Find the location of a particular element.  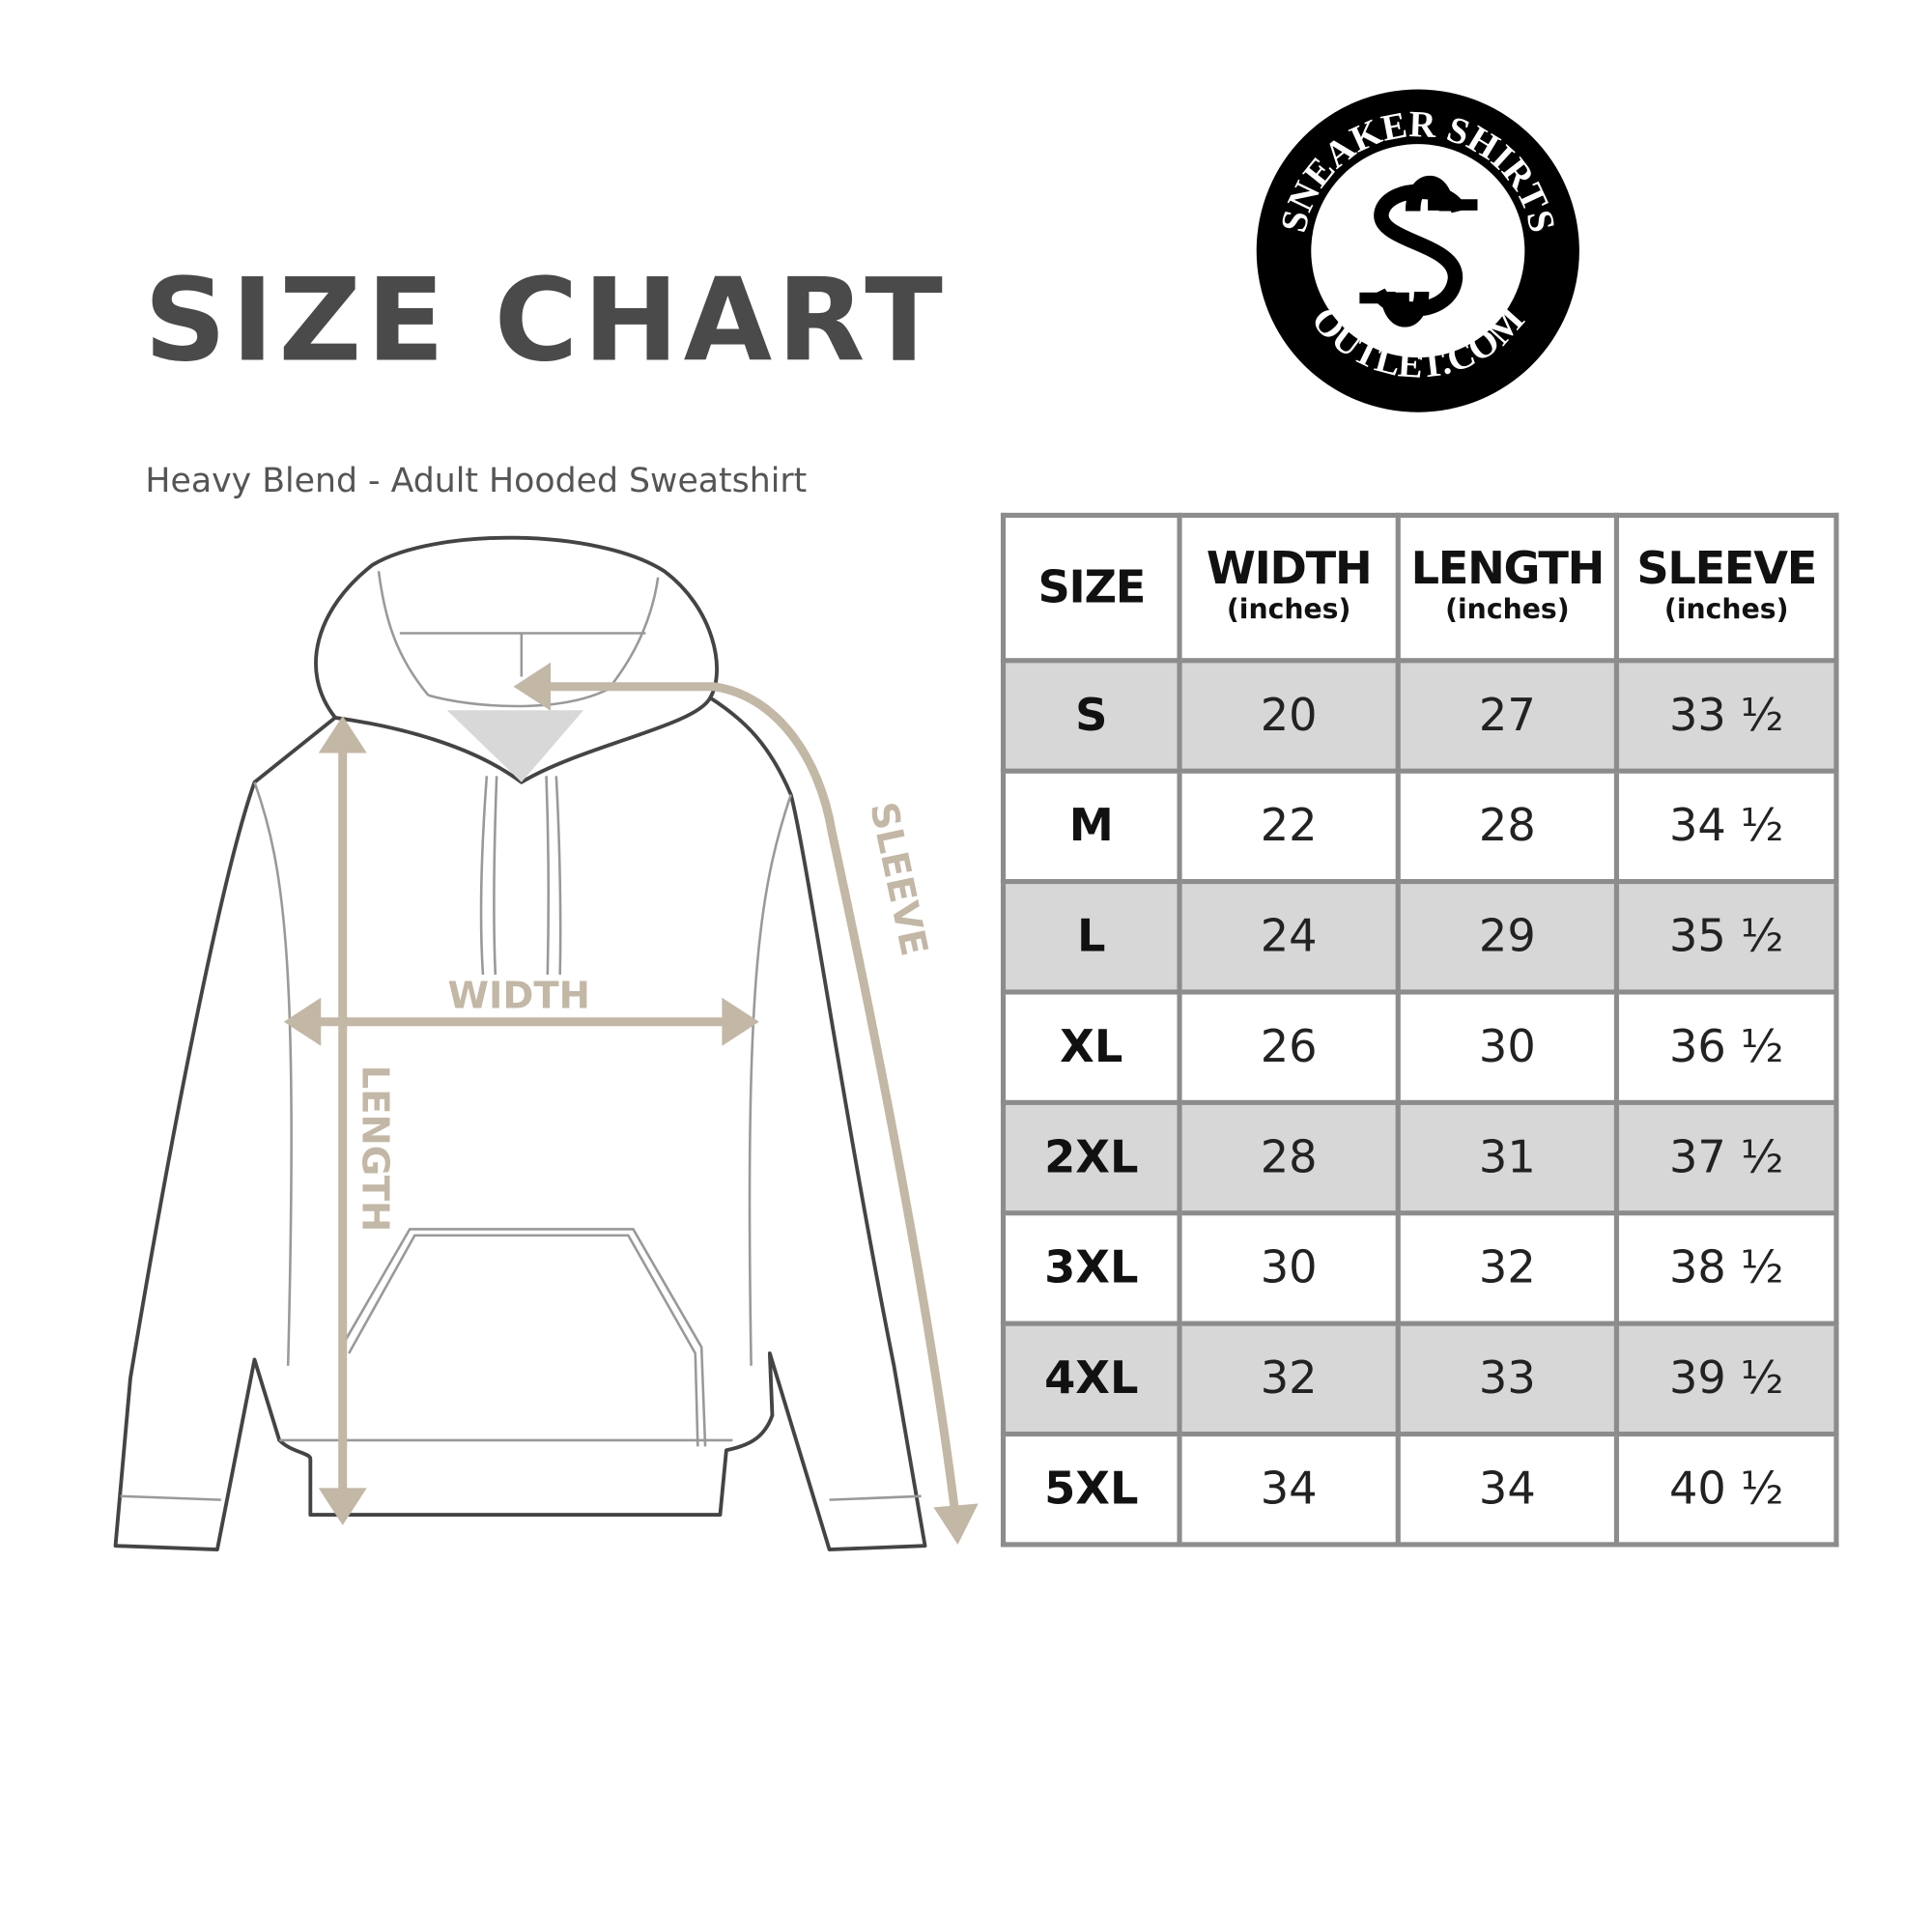

length-cell: 28 is located at coordinates (1507, 826).